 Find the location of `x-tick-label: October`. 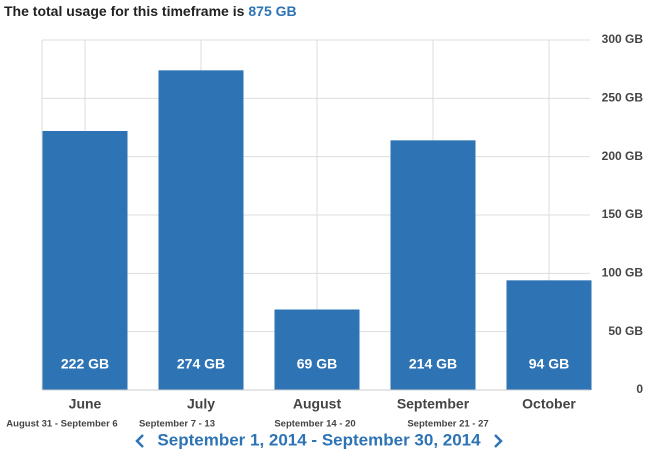

x-tick-label: October is located at coordinates (549, 404).